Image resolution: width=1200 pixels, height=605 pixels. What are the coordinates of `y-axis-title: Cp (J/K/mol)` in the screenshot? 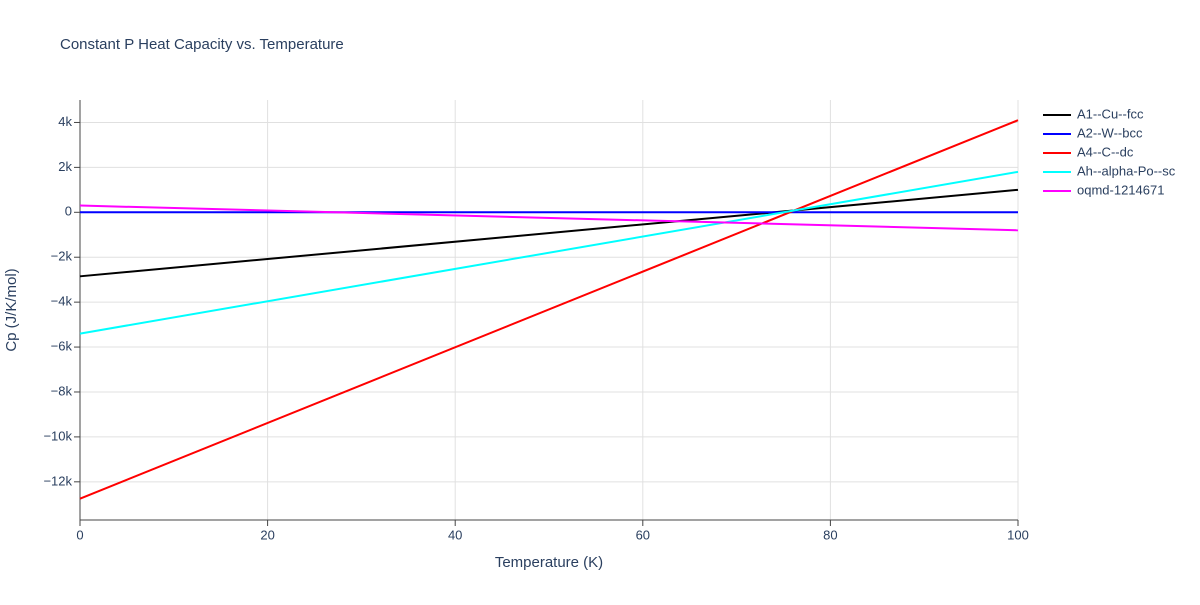 It's located at (11, 309).